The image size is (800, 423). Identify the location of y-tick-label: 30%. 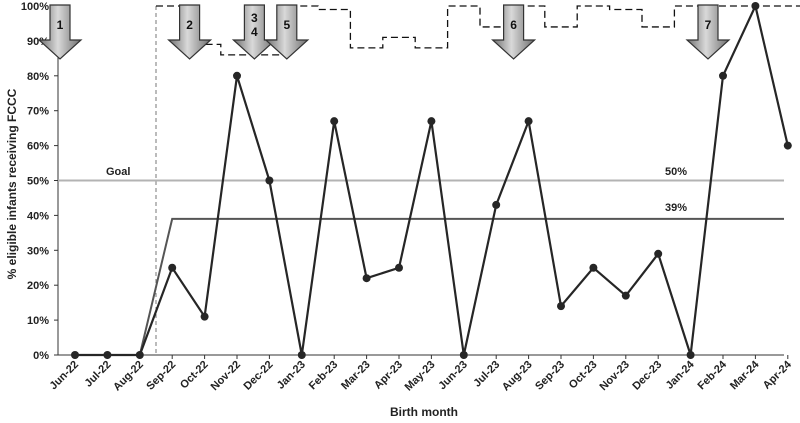
(38, 251).